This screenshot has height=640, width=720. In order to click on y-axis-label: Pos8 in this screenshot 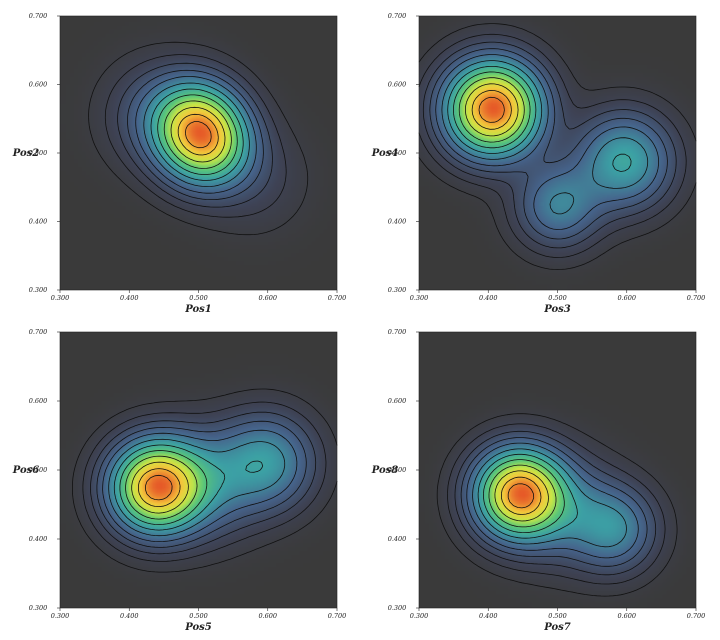, I will do `click(385, 470)`.